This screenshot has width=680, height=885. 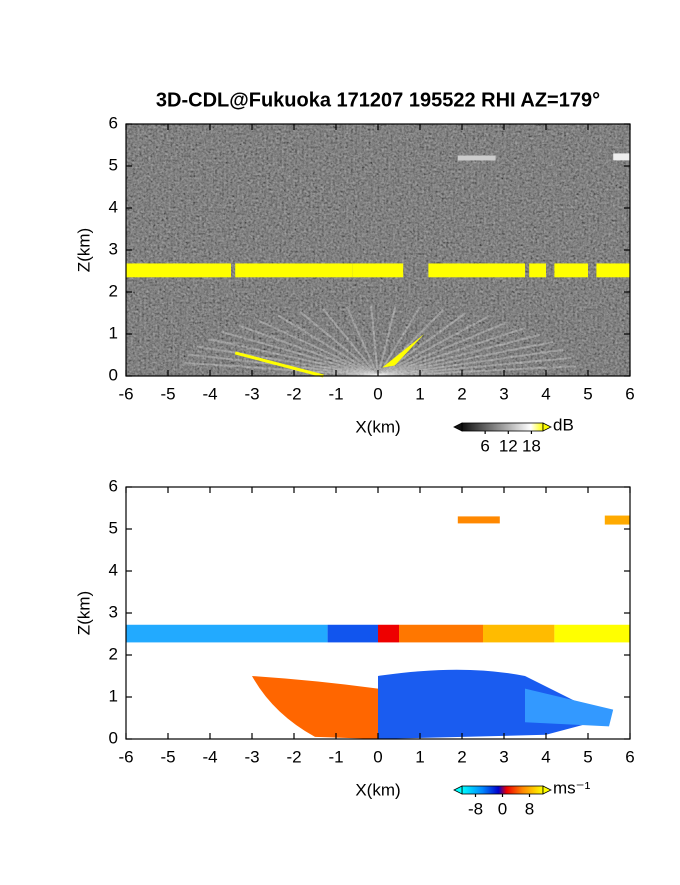 I want to click on x-tick-label: 6, so click(x=629, y=756).